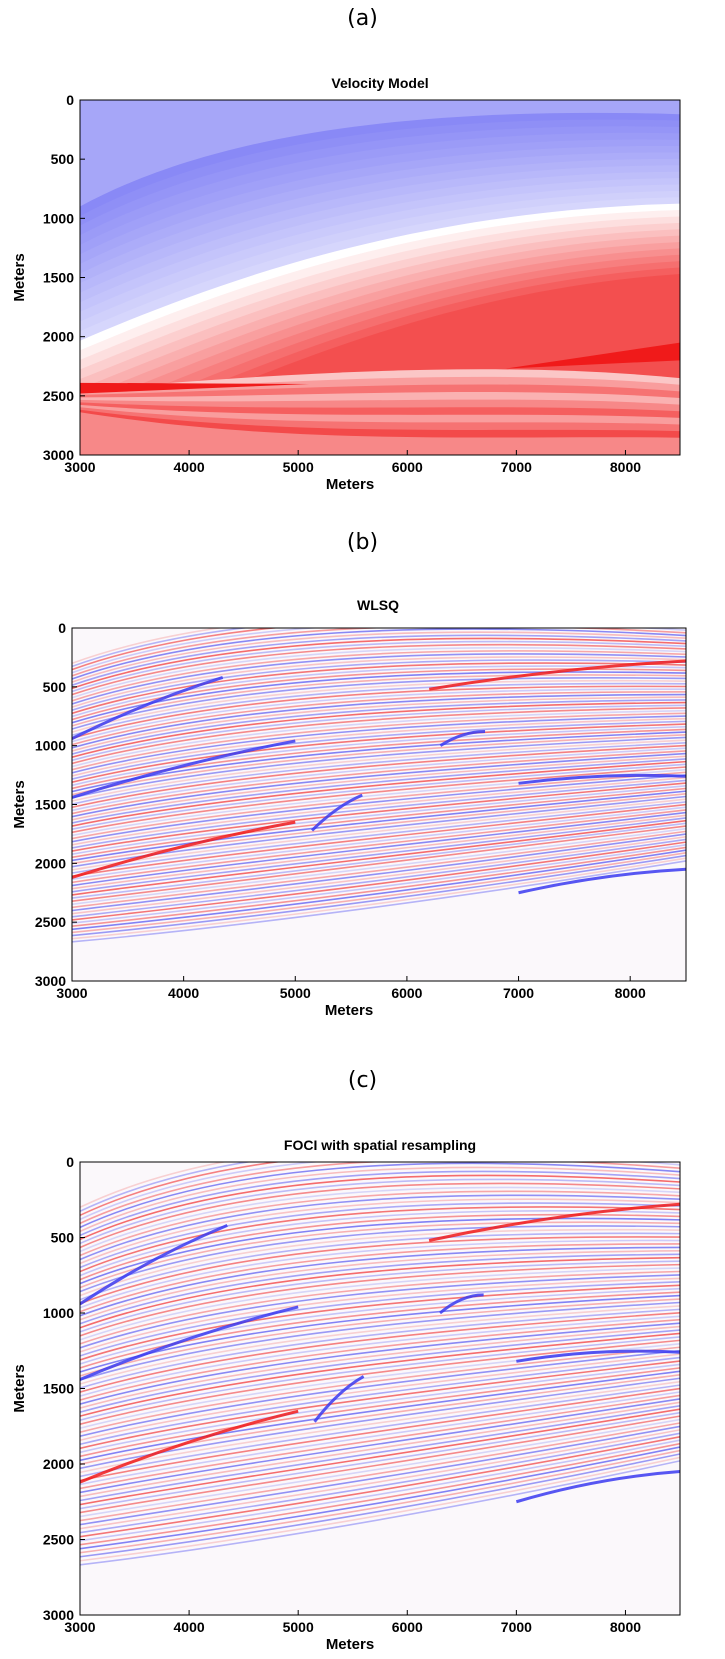  What do you see at coordinates (407, 1627) in the screenshot?
I see `x-tick-label: 6000` at bounding box center [407, 1627].